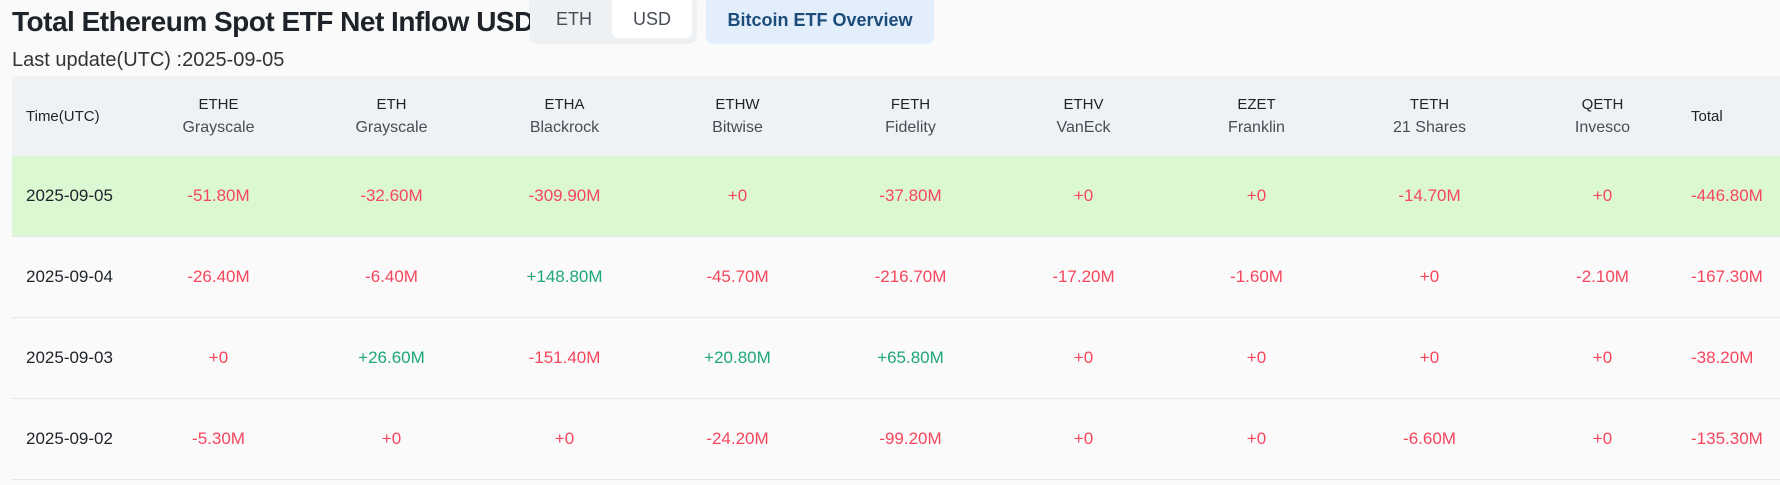 This screenshot has width=1780, height=485. What do you see at coordinates (1429, 104) in the screenshot?
I see `header-ticker: TETH` at bounding box center [1429, 104].